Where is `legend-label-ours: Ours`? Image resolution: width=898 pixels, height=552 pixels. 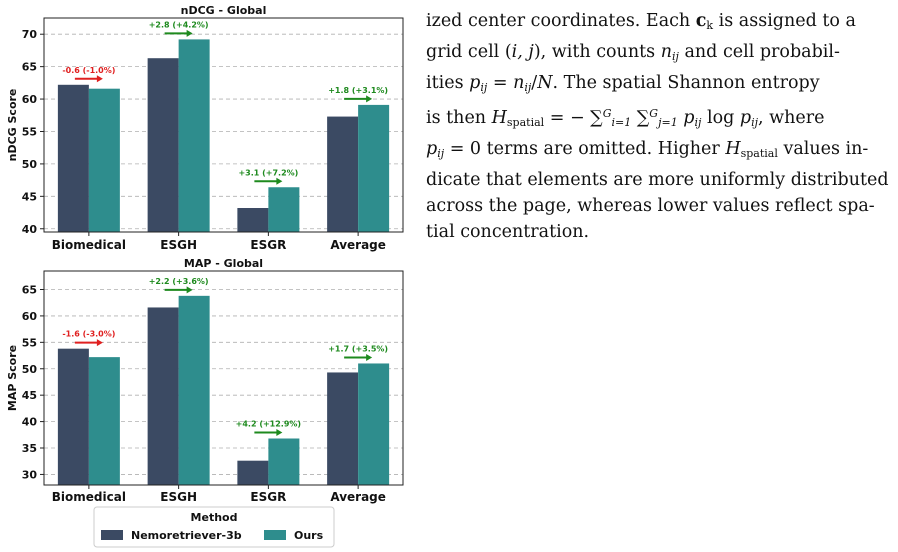
legend-label-ours: Ours is located at coordinates (309, 535).